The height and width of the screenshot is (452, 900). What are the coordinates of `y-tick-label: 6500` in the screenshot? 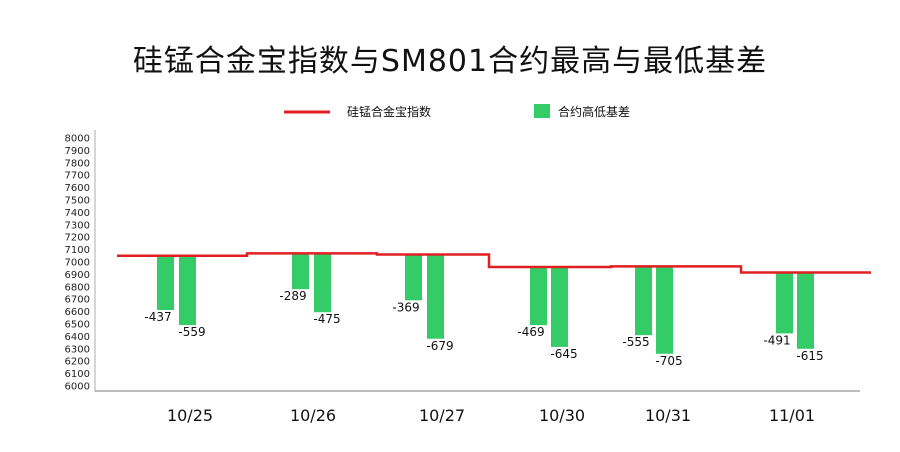 It's located at (77, 325).